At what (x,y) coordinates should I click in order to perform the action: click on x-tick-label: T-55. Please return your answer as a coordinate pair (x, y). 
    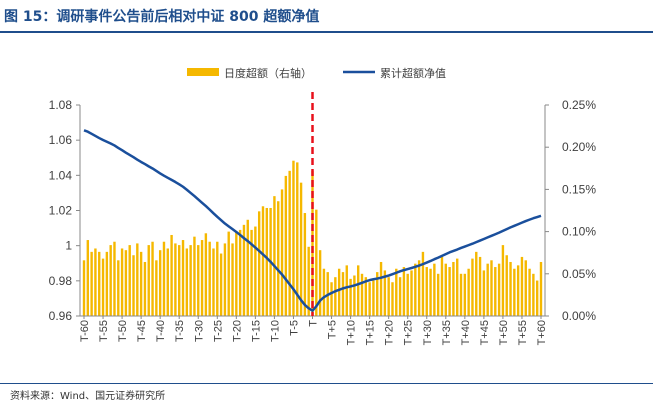
    Looking at the image, I should click on (104, 331).